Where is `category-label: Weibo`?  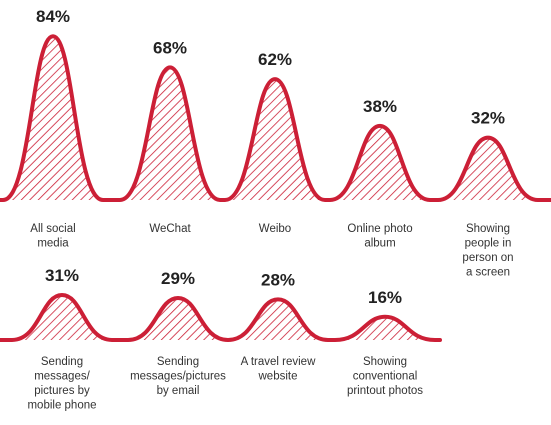
category-label: Weibo is located at coordinates (275, 229).